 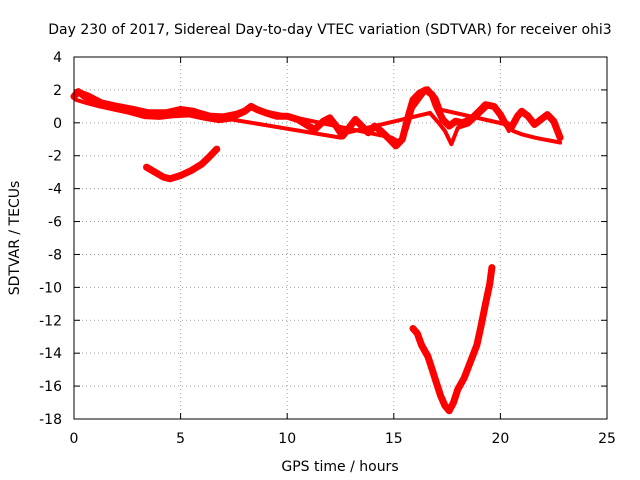 What do you see at coordinates (57, 124) in the screenshot?
I see `y-tick-label: 0` at bounding box center [57, 124].